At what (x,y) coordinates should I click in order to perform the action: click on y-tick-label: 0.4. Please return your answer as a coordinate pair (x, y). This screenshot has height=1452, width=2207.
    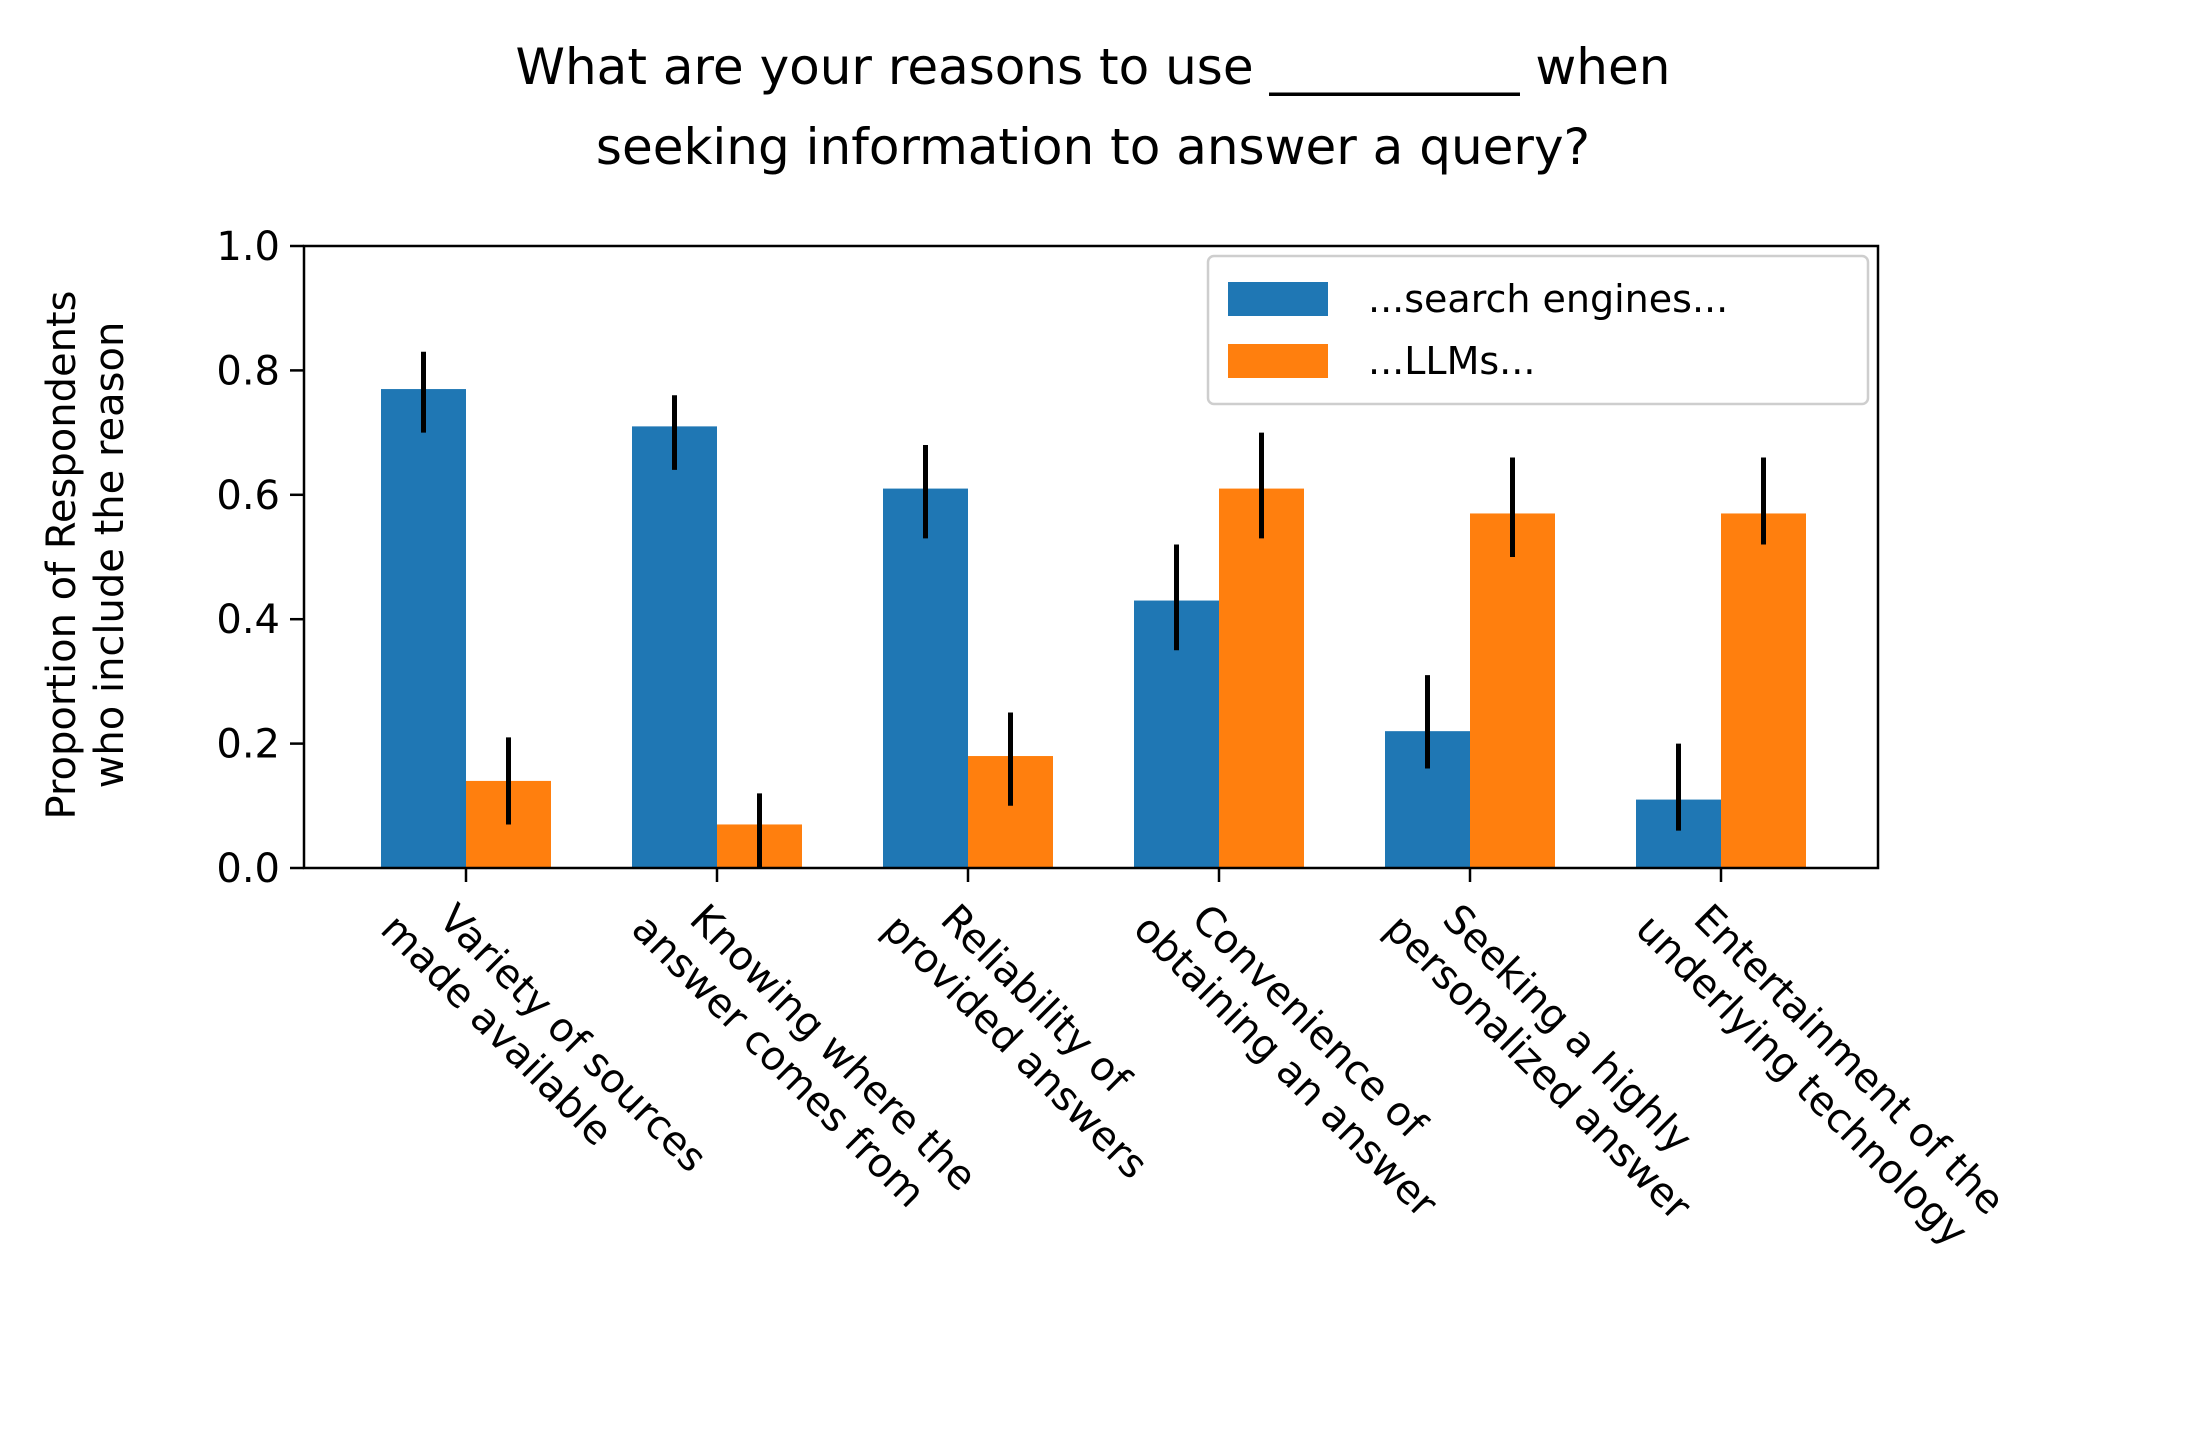
    Looking at the image, I should click on (248, 620).